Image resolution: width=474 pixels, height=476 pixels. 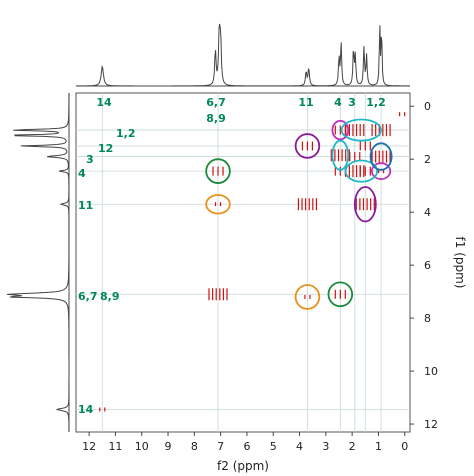 I want to click on y-tick-label: 12, so click(x=431, y=424).